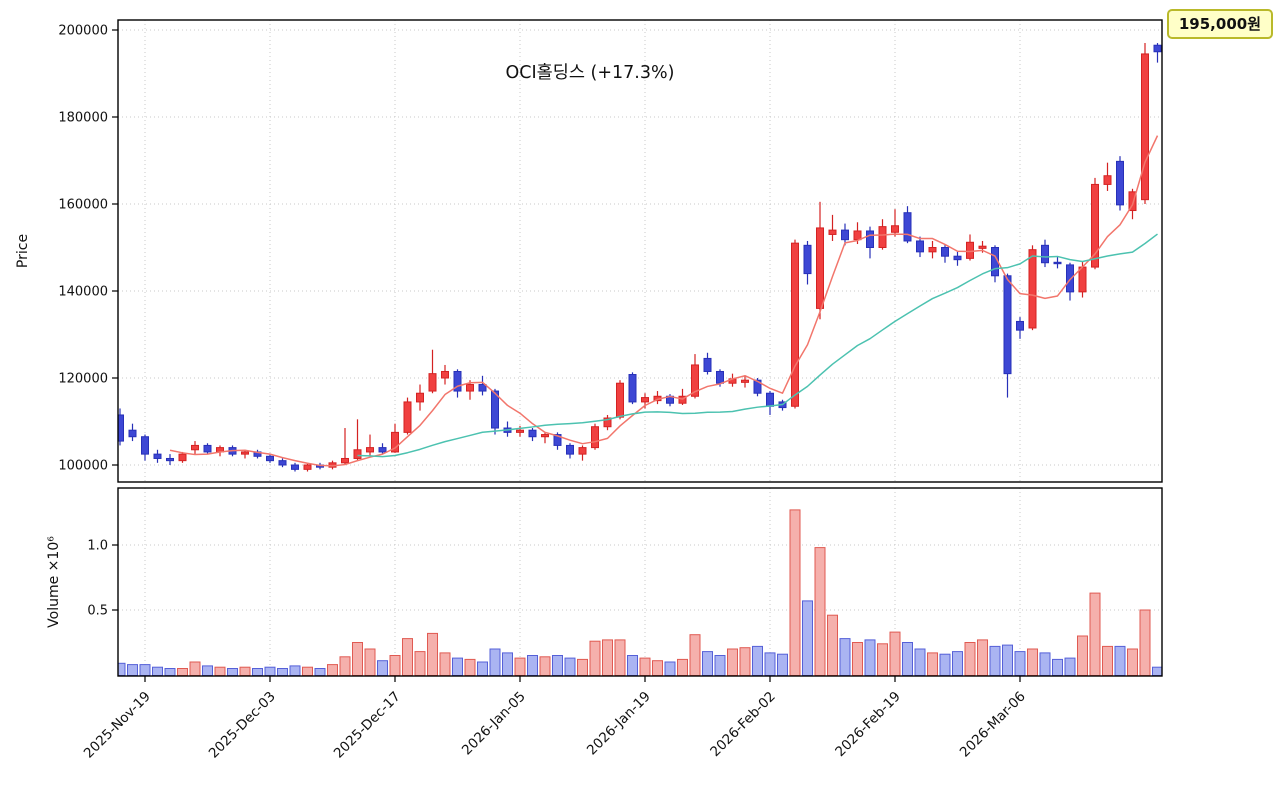 This screenshot has height=794, width=1278. What do you see at coordinates (83, 466) in the screenshot?
I see `price-tick-label: 100000` at bounding box center [83, 466].